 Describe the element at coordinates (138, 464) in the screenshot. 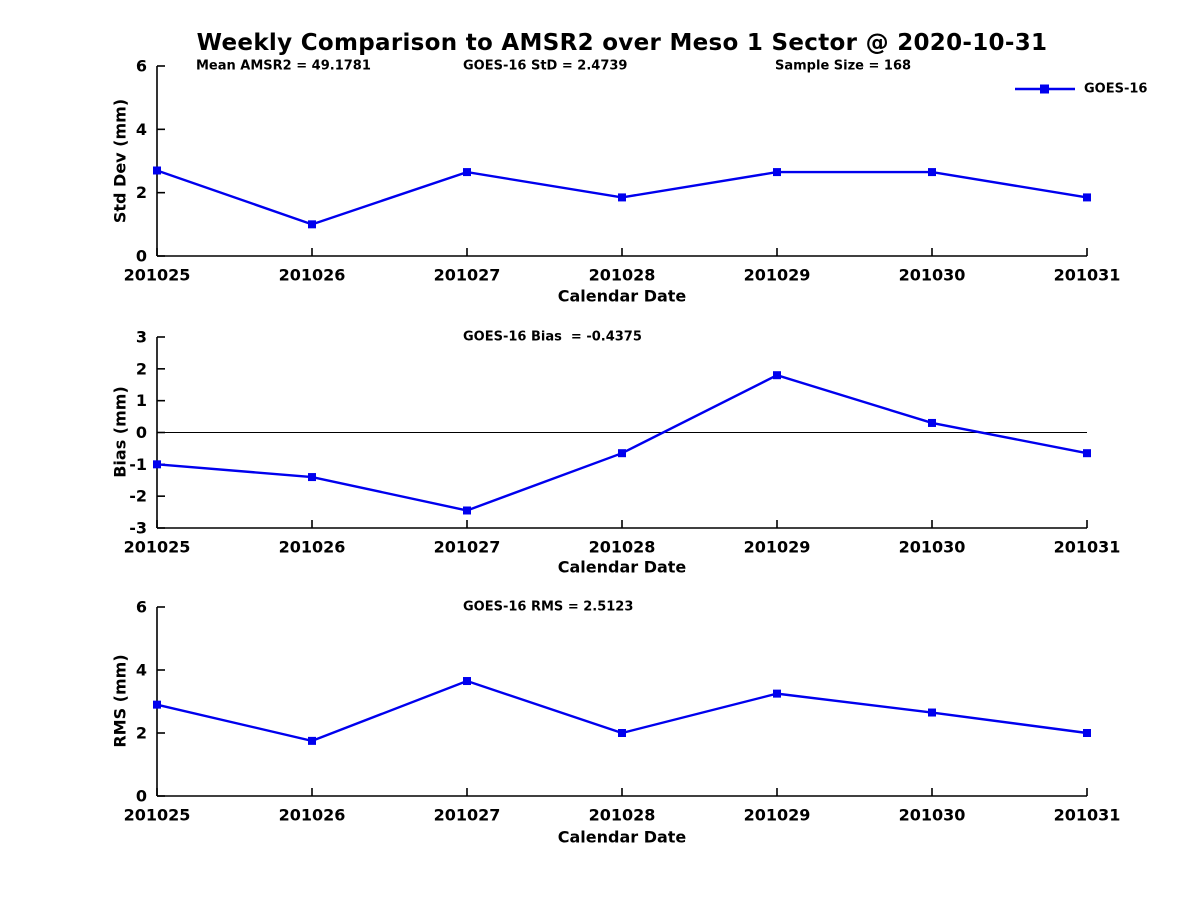

I see `y-tick-label: -1` at that location.